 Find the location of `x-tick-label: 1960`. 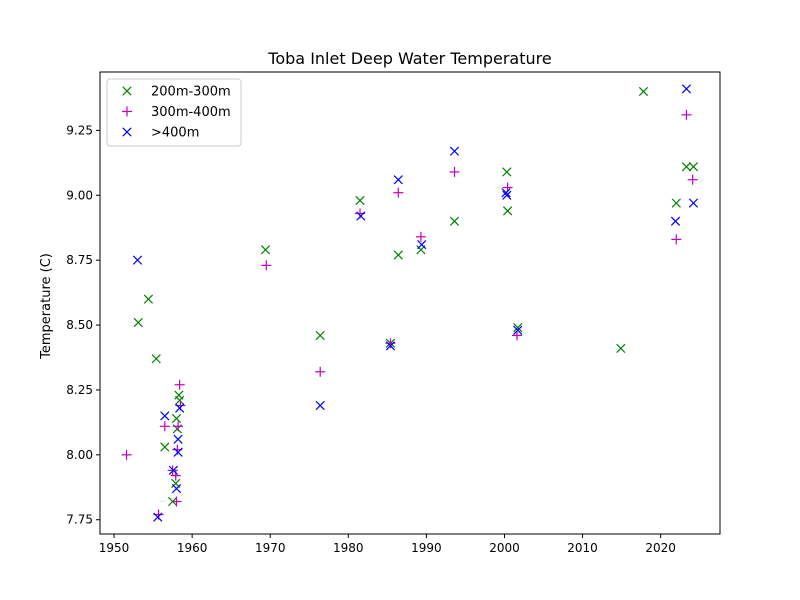

x-tick-label: 1960 is located at coordinates (192, 548).